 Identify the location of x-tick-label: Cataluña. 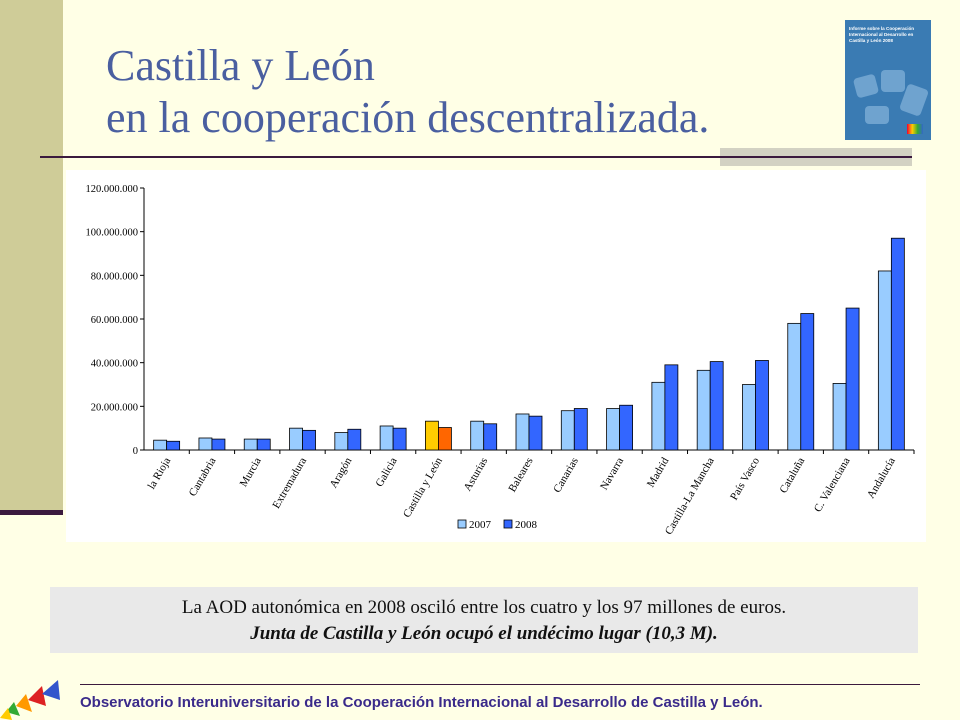
(792, 475).